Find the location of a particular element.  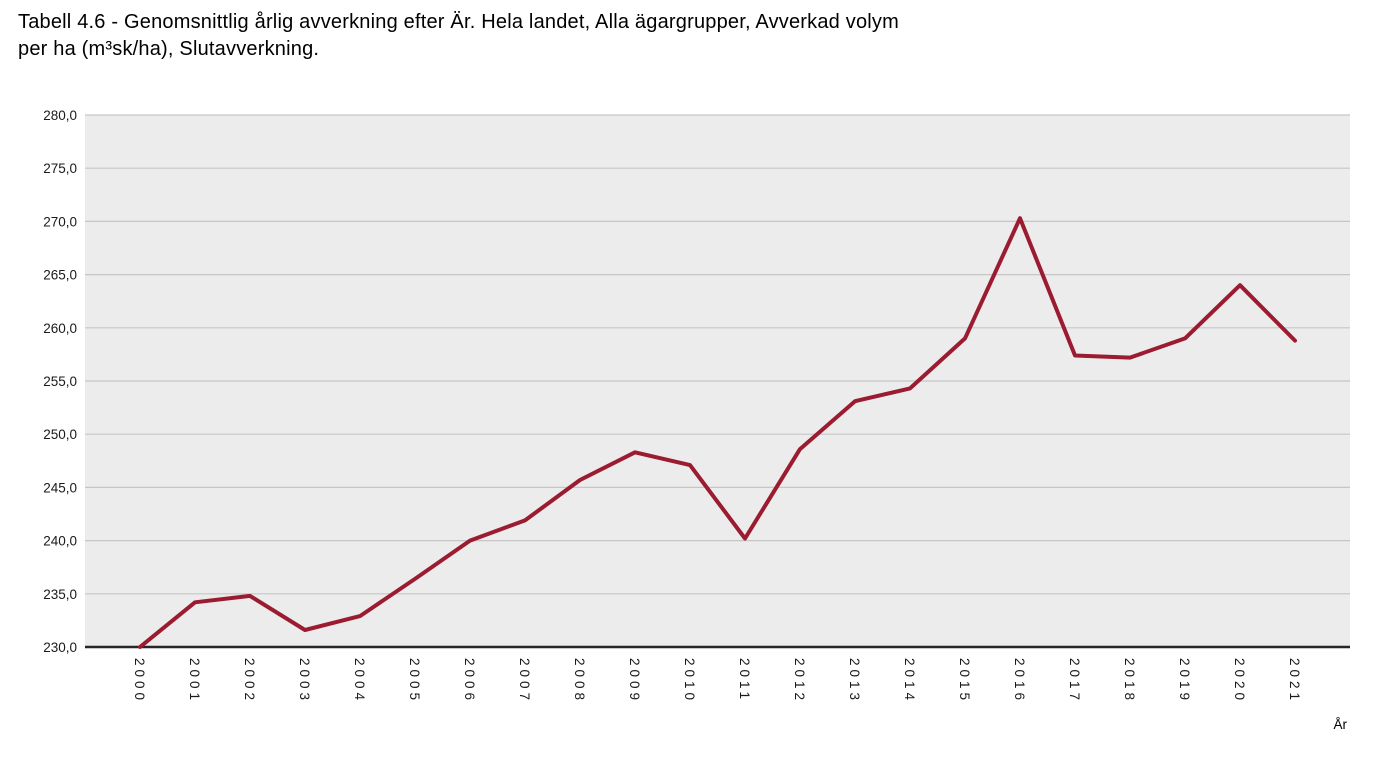

y-tick-label: 230,0 is located at coordinates (60, 647).